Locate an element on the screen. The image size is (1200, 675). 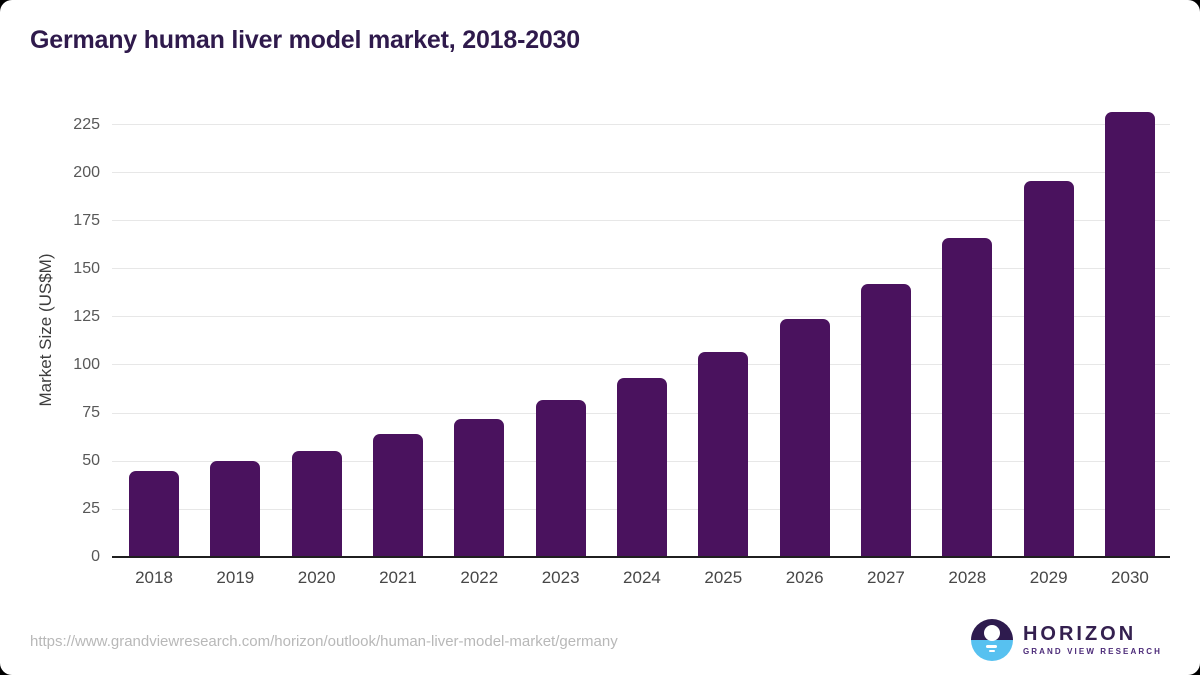
x-tick-label-2030: 2030 is located at coordinates (1130, 577).